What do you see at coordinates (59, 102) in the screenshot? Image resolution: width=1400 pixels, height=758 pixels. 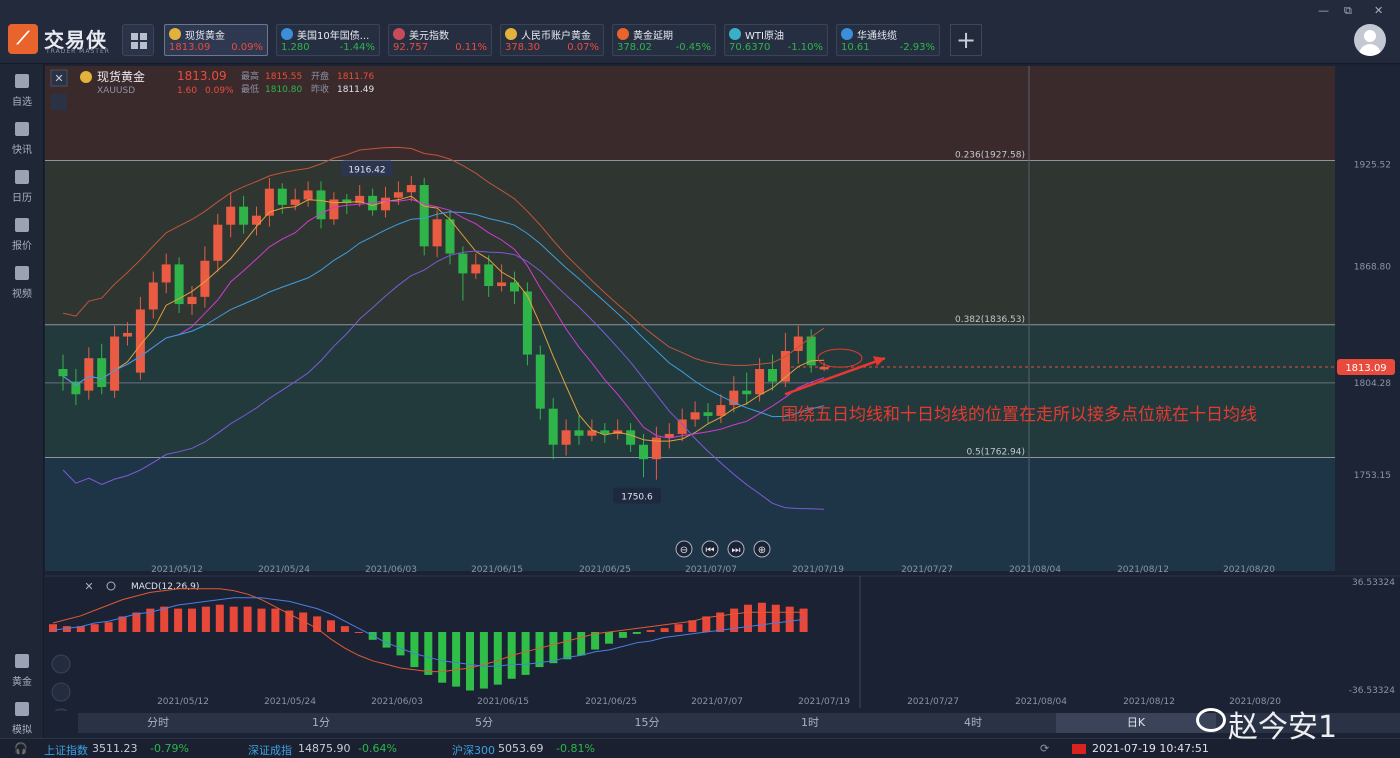 I see `expand-icon` at bounding box center [59, 102].